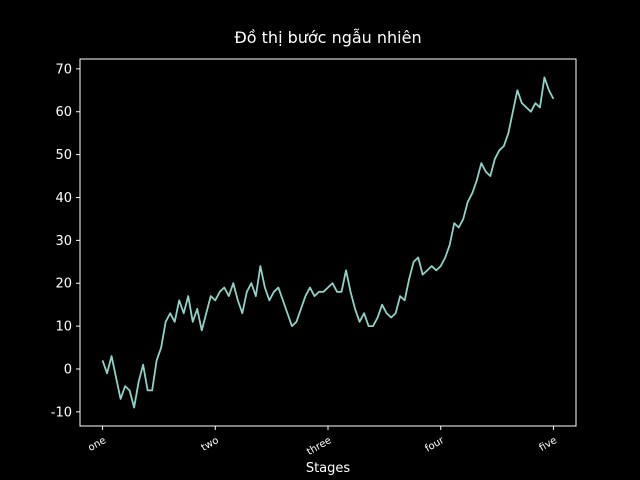 Image resolution: width=640 pixels, height=480 pixels. I want to click on x-axis-label: Stages, so click(328, 468).